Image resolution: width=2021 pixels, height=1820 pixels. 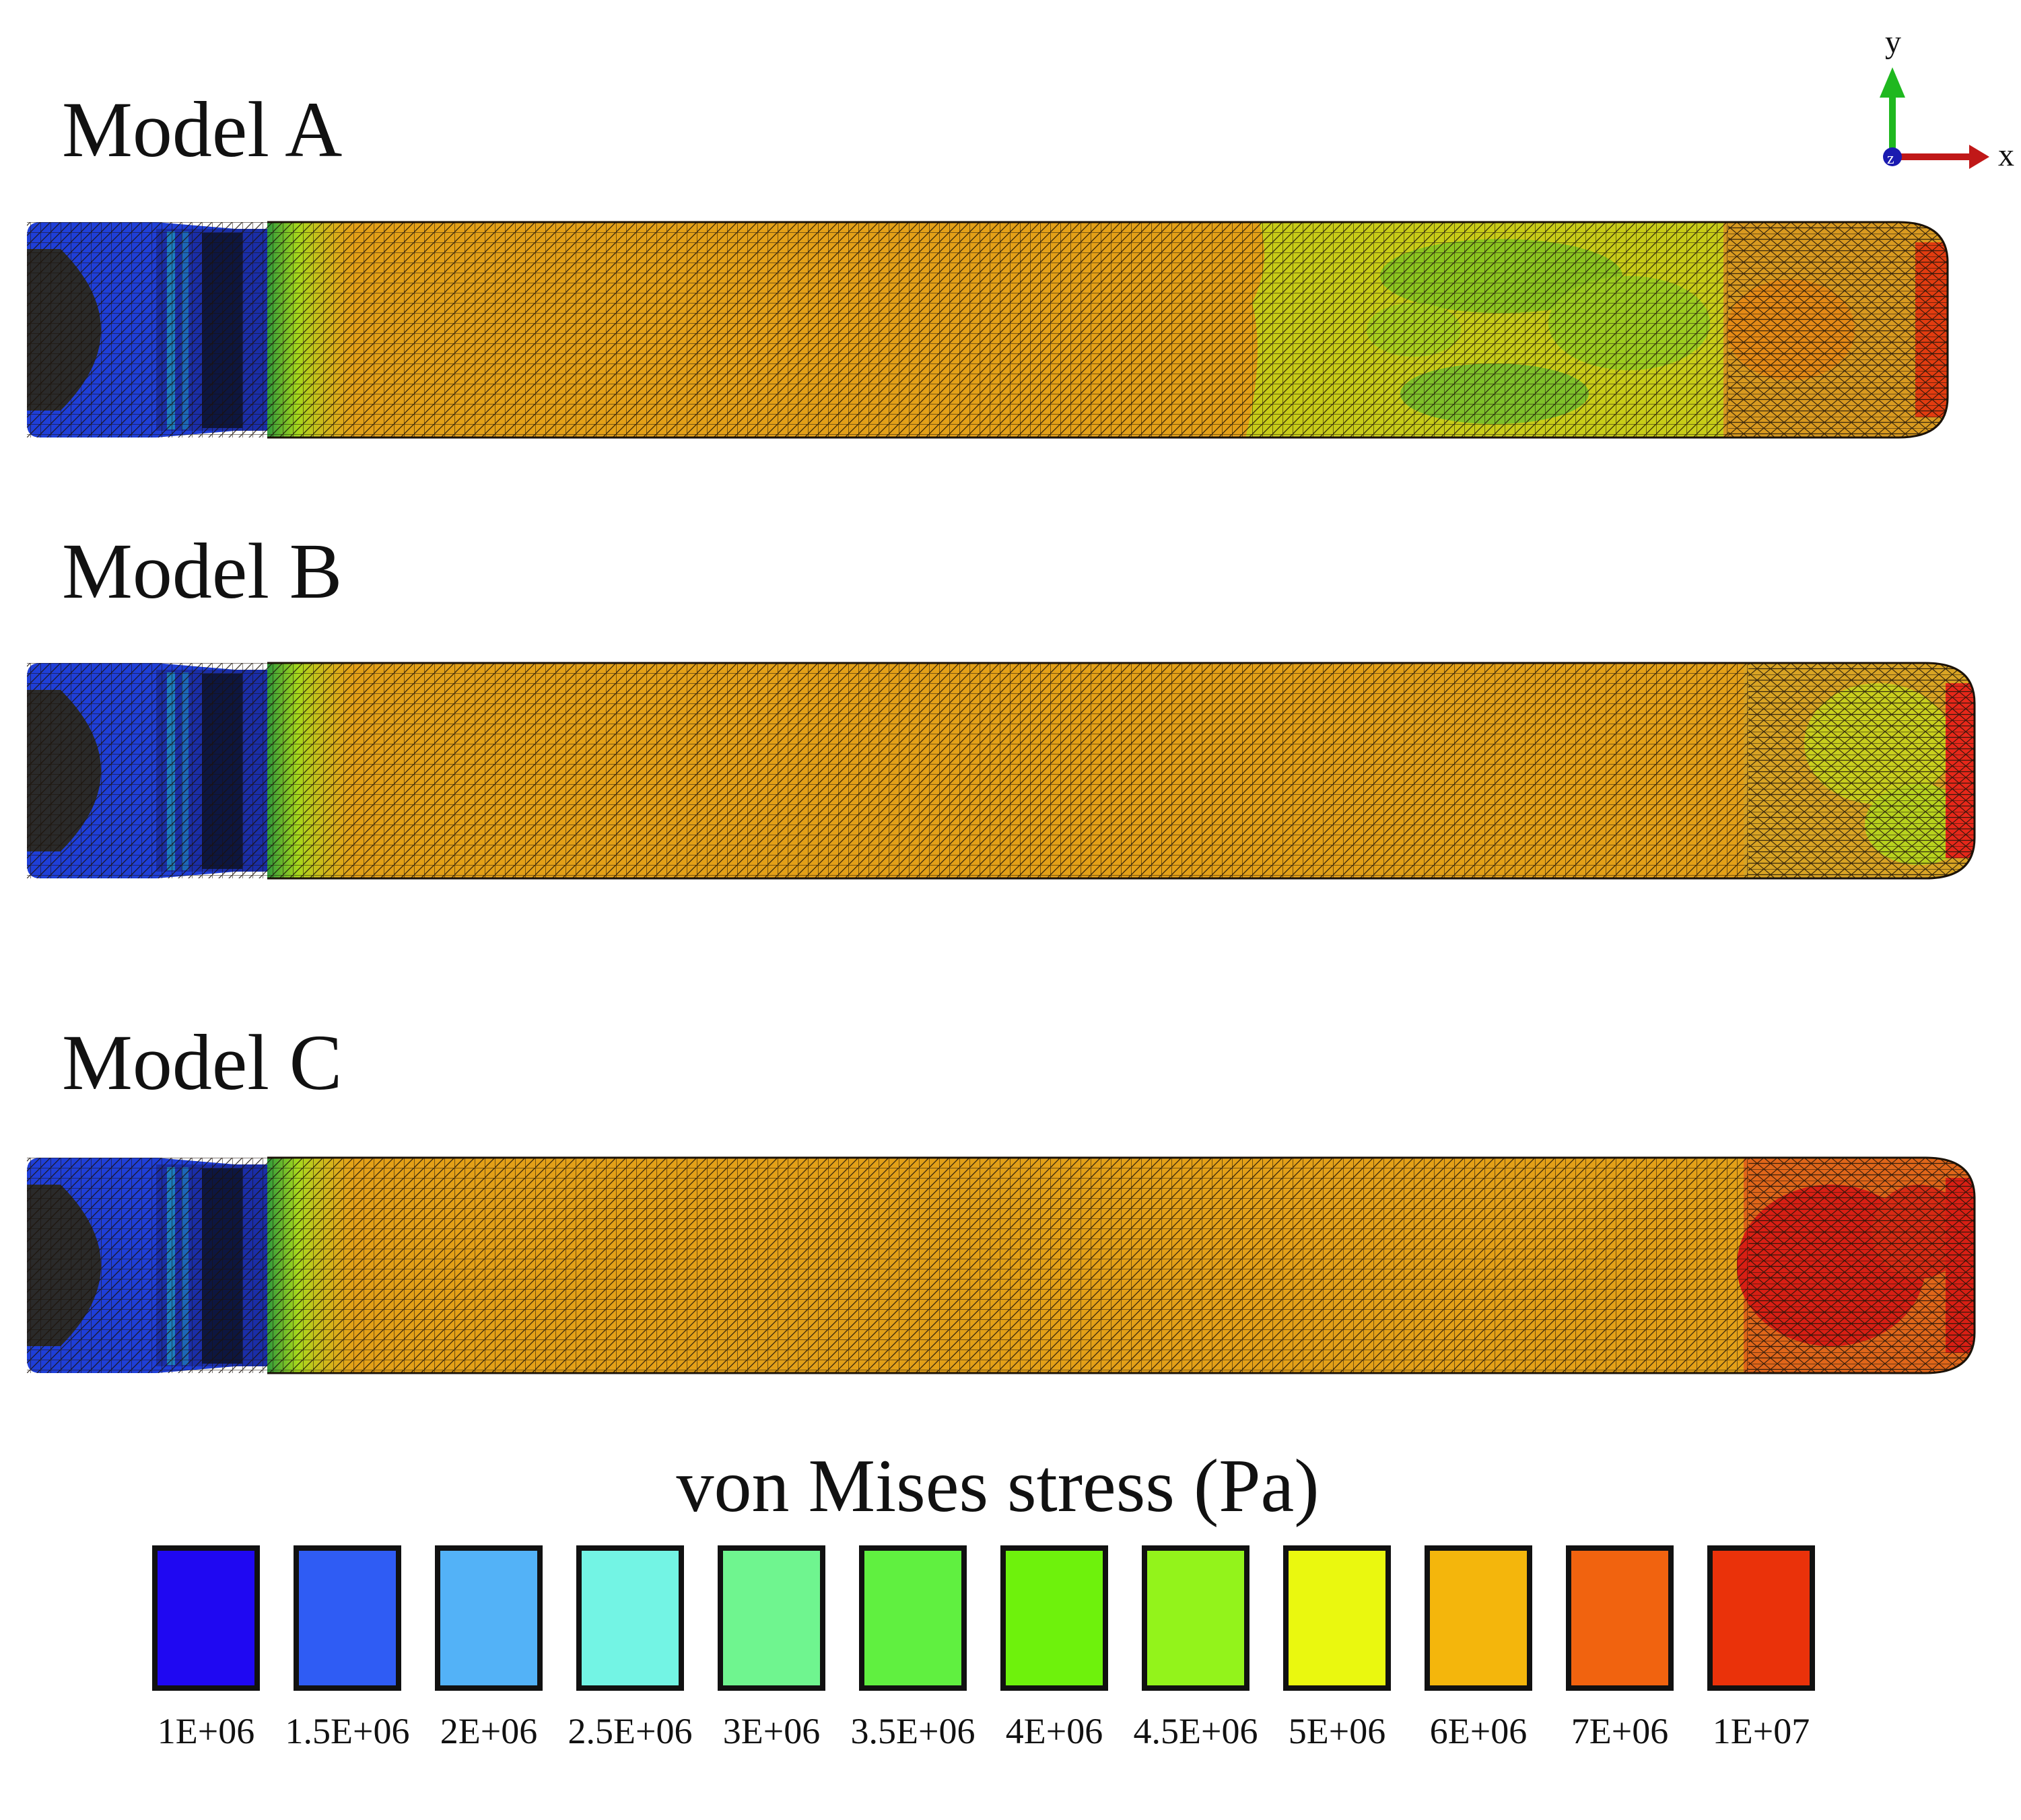 I want to click on axis-triad: y x z, so click(x=1947, y=99).